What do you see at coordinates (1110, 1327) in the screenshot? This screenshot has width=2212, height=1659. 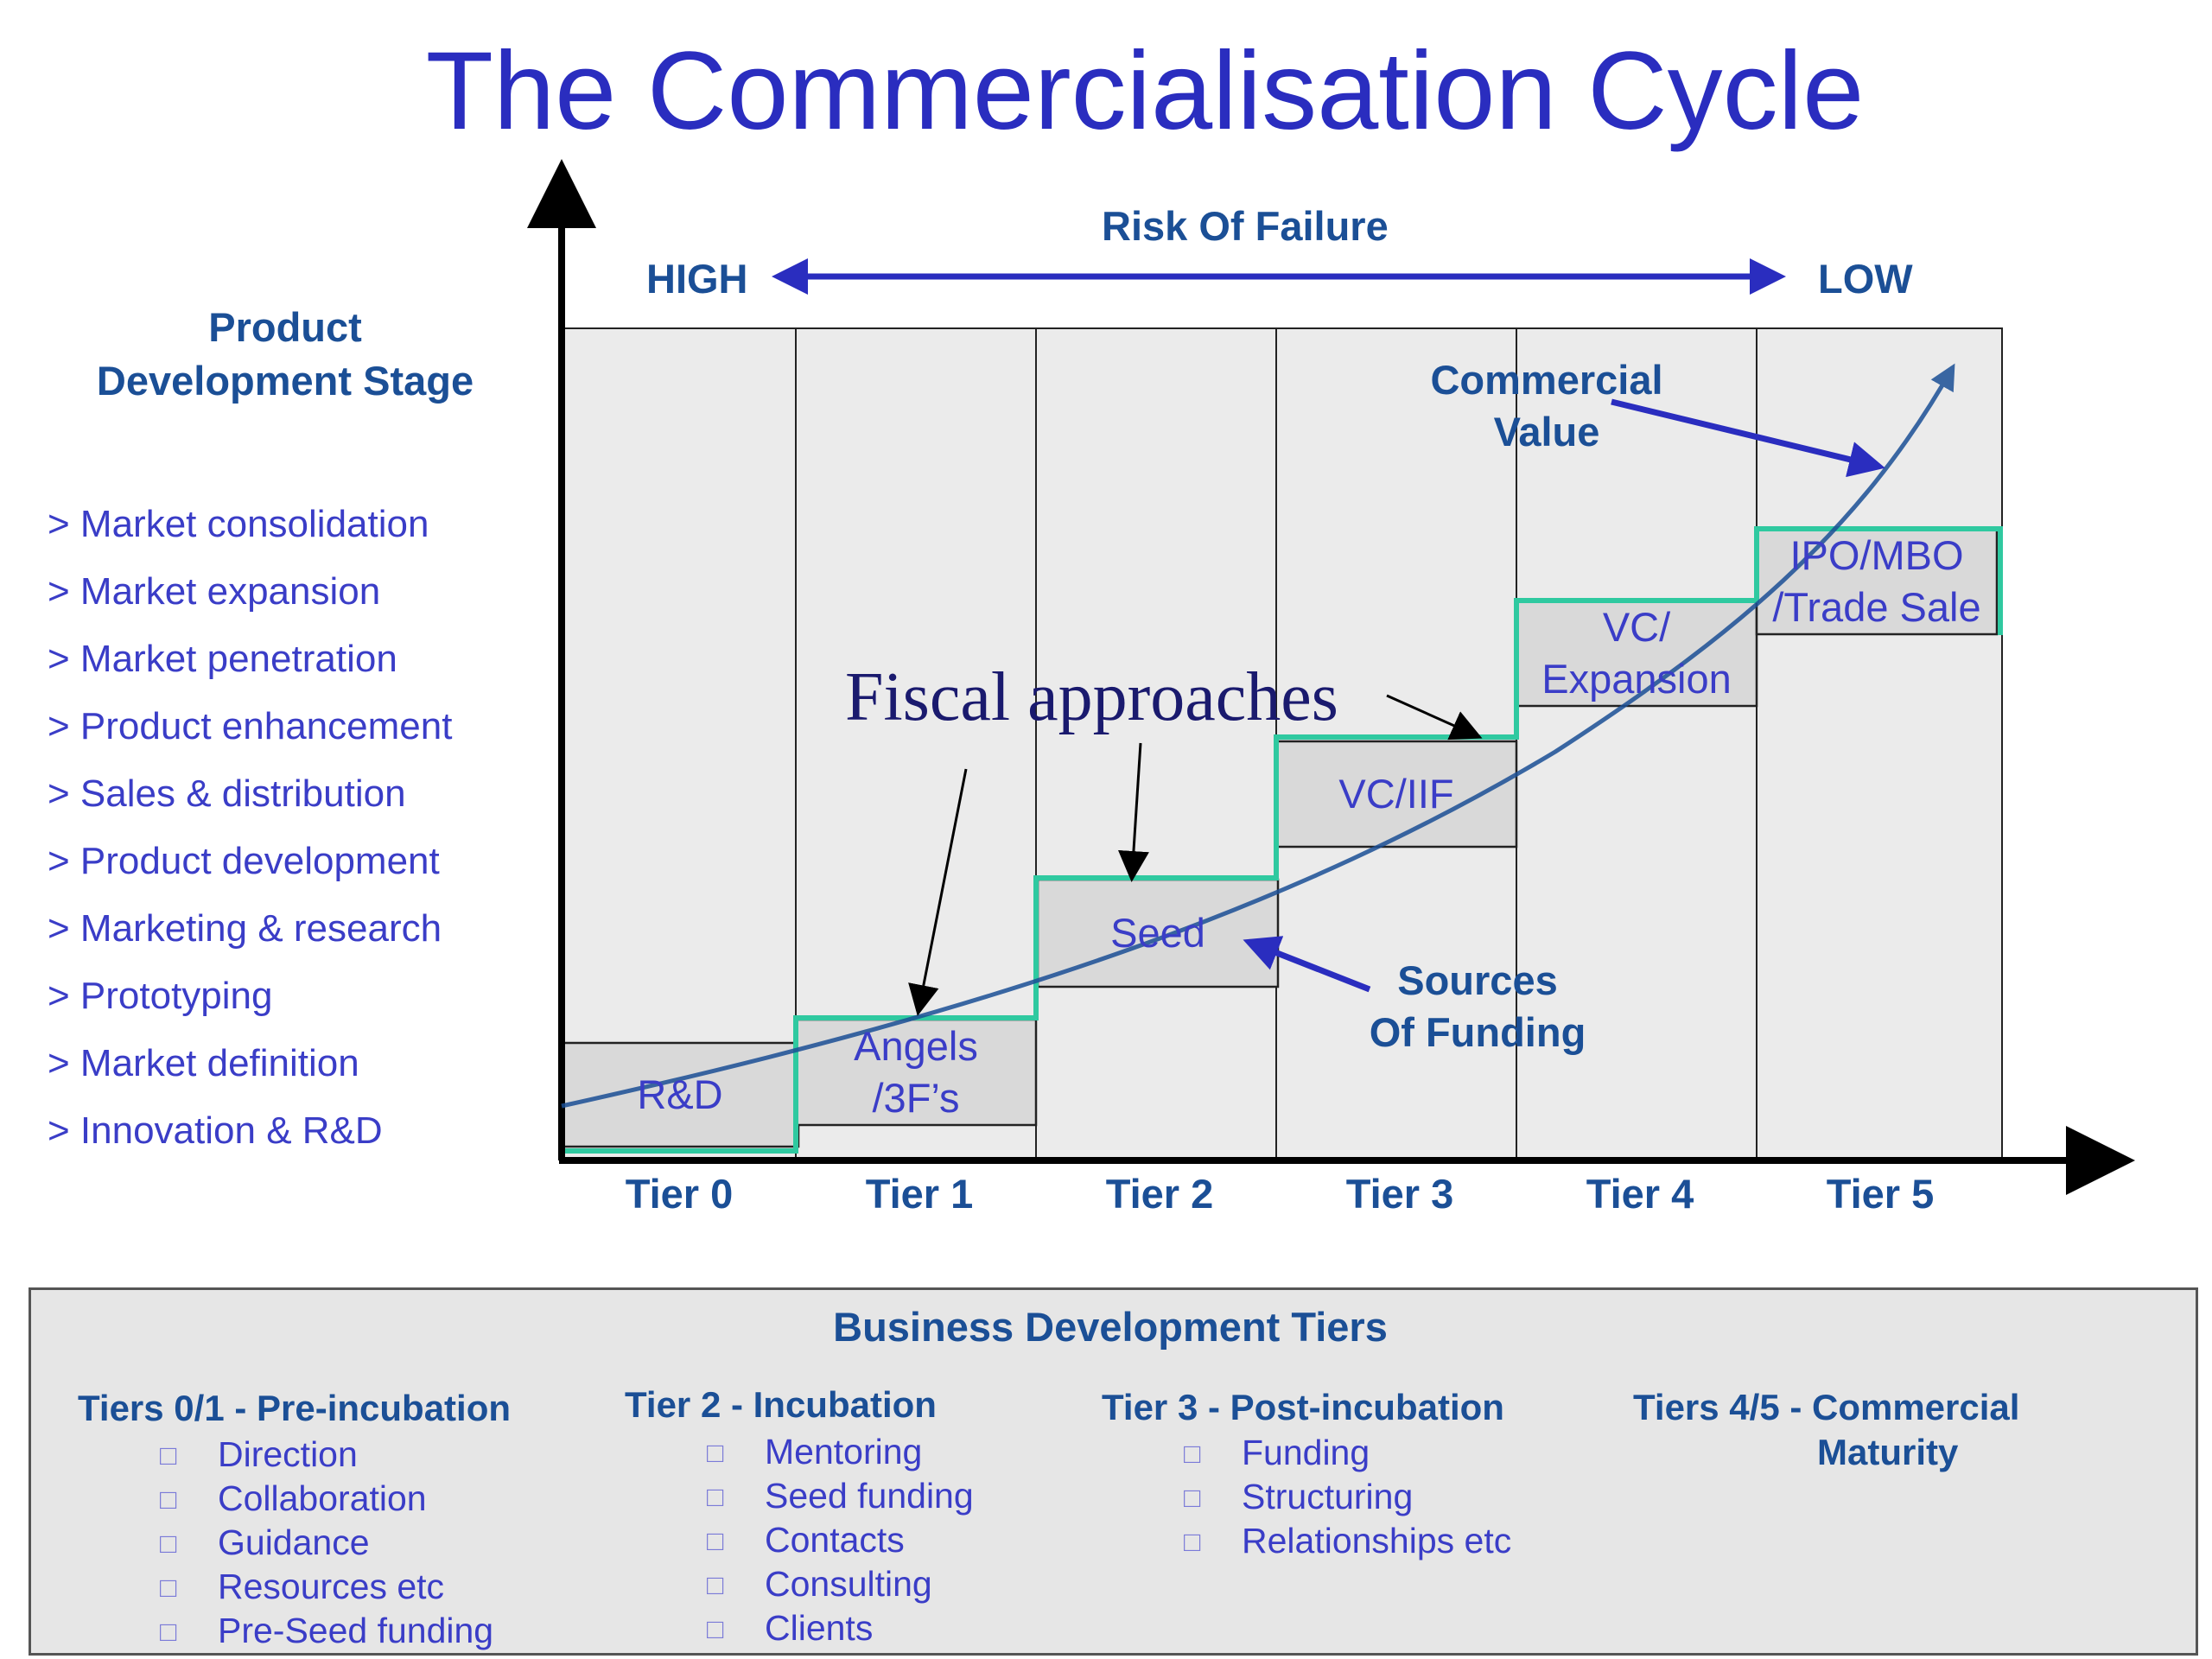 I see `business-development-tiers-title: Business Development Tiers` at bounding box center [1110, 1327].